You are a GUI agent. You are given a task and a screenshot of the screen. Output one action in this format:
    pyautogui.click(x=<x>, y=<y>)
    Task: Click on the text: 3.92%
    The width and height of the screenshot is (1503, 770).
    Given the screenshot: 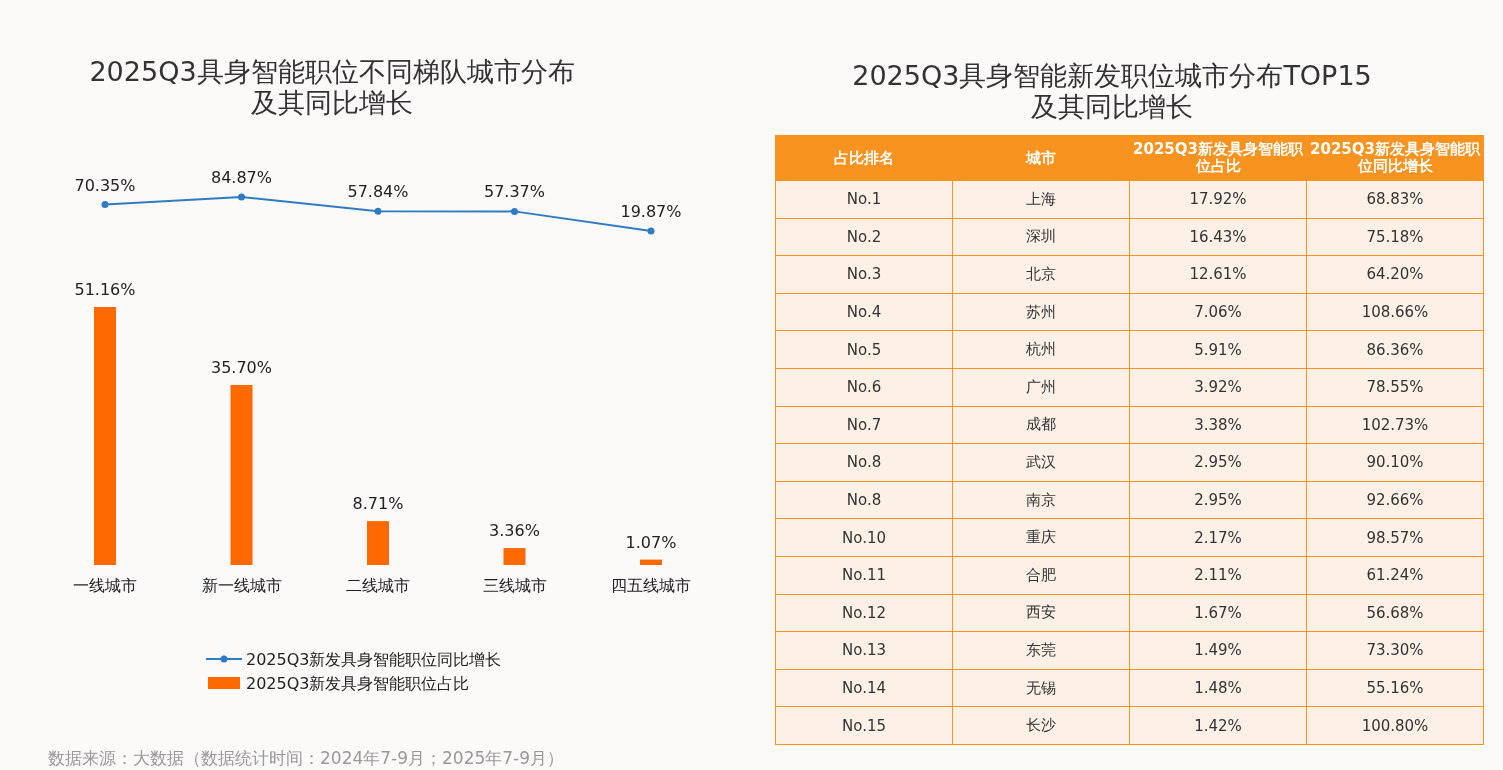 What is the action you would take?
    pyautogui.click(x=1218, y=387)
    